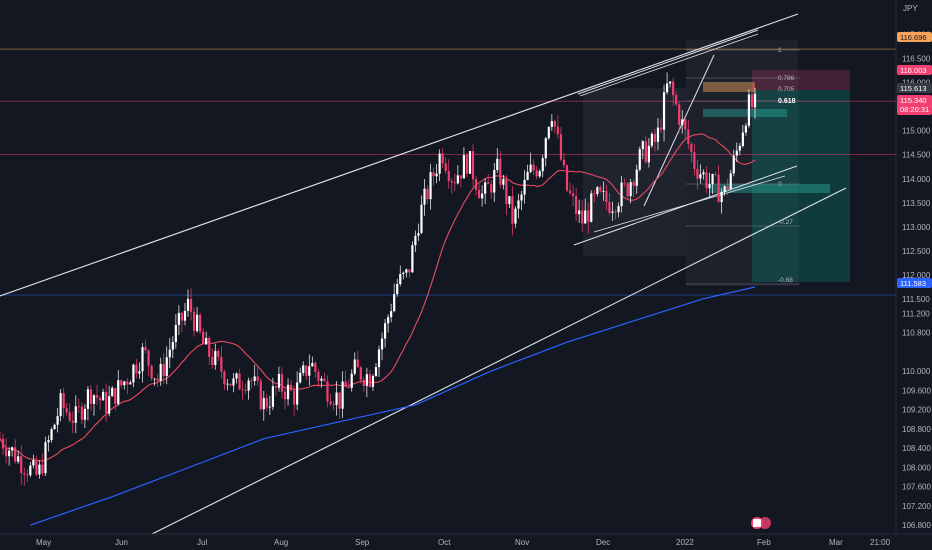  I want to click on supply-zone, so click(729, 87).